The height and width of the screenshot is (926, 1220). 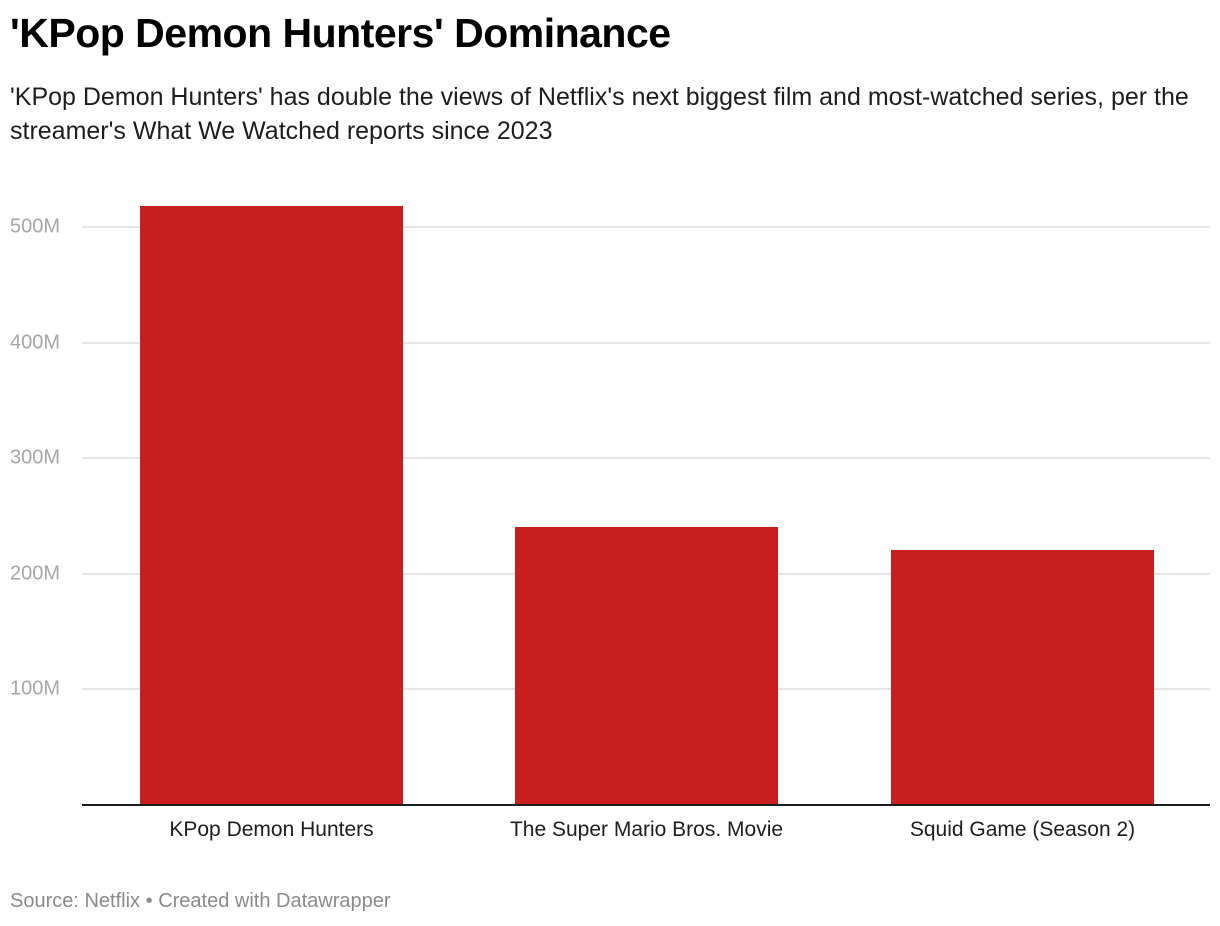 I want to click on y-axis-tick-label: 400M, so click(x=35, y=342).